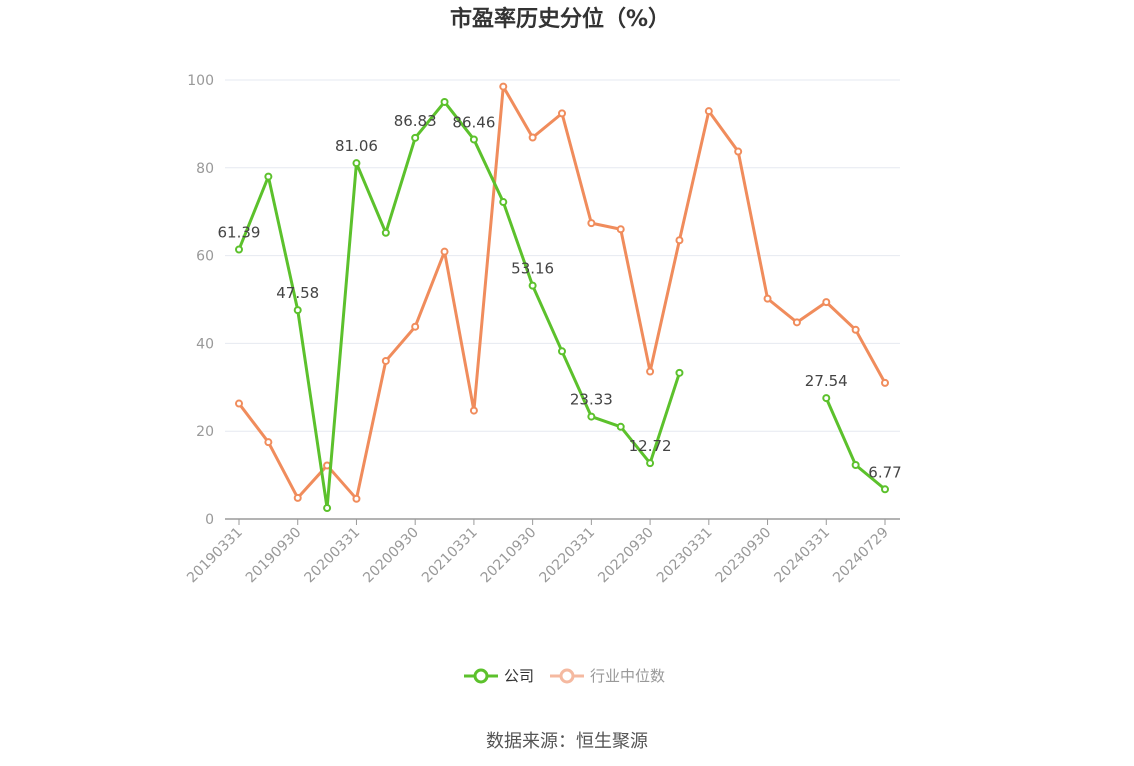 This screenshot has height=766, width=1134. What do you see at coordinates (532, 269) in the screenshot?
I see `data-label: 53.16` at bounding box center [532, 269].